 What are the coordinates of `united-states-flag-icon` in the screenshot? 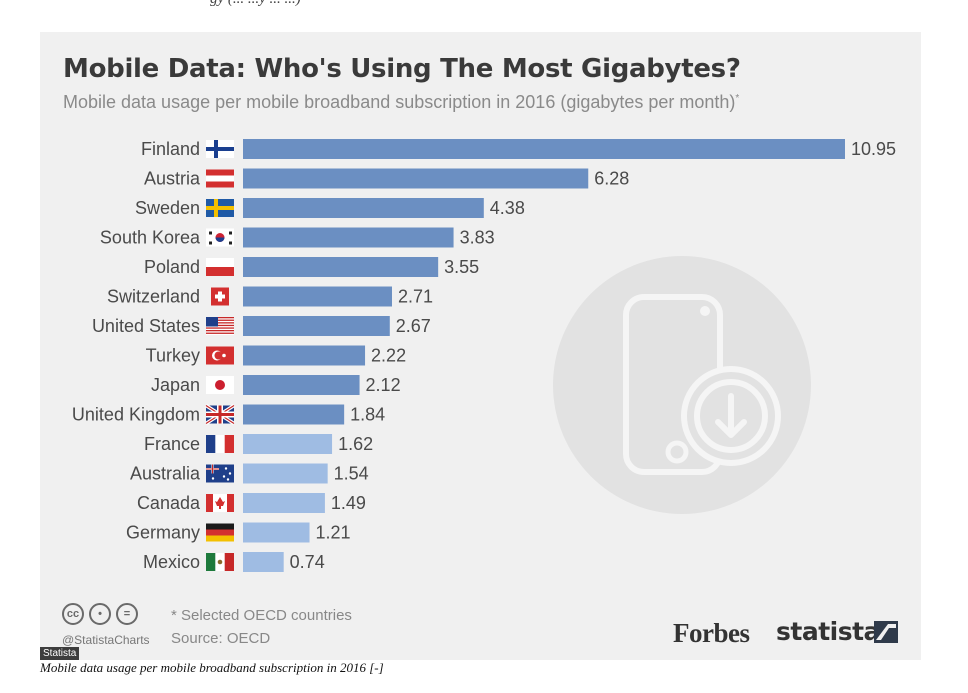 It's located at (220, 326).